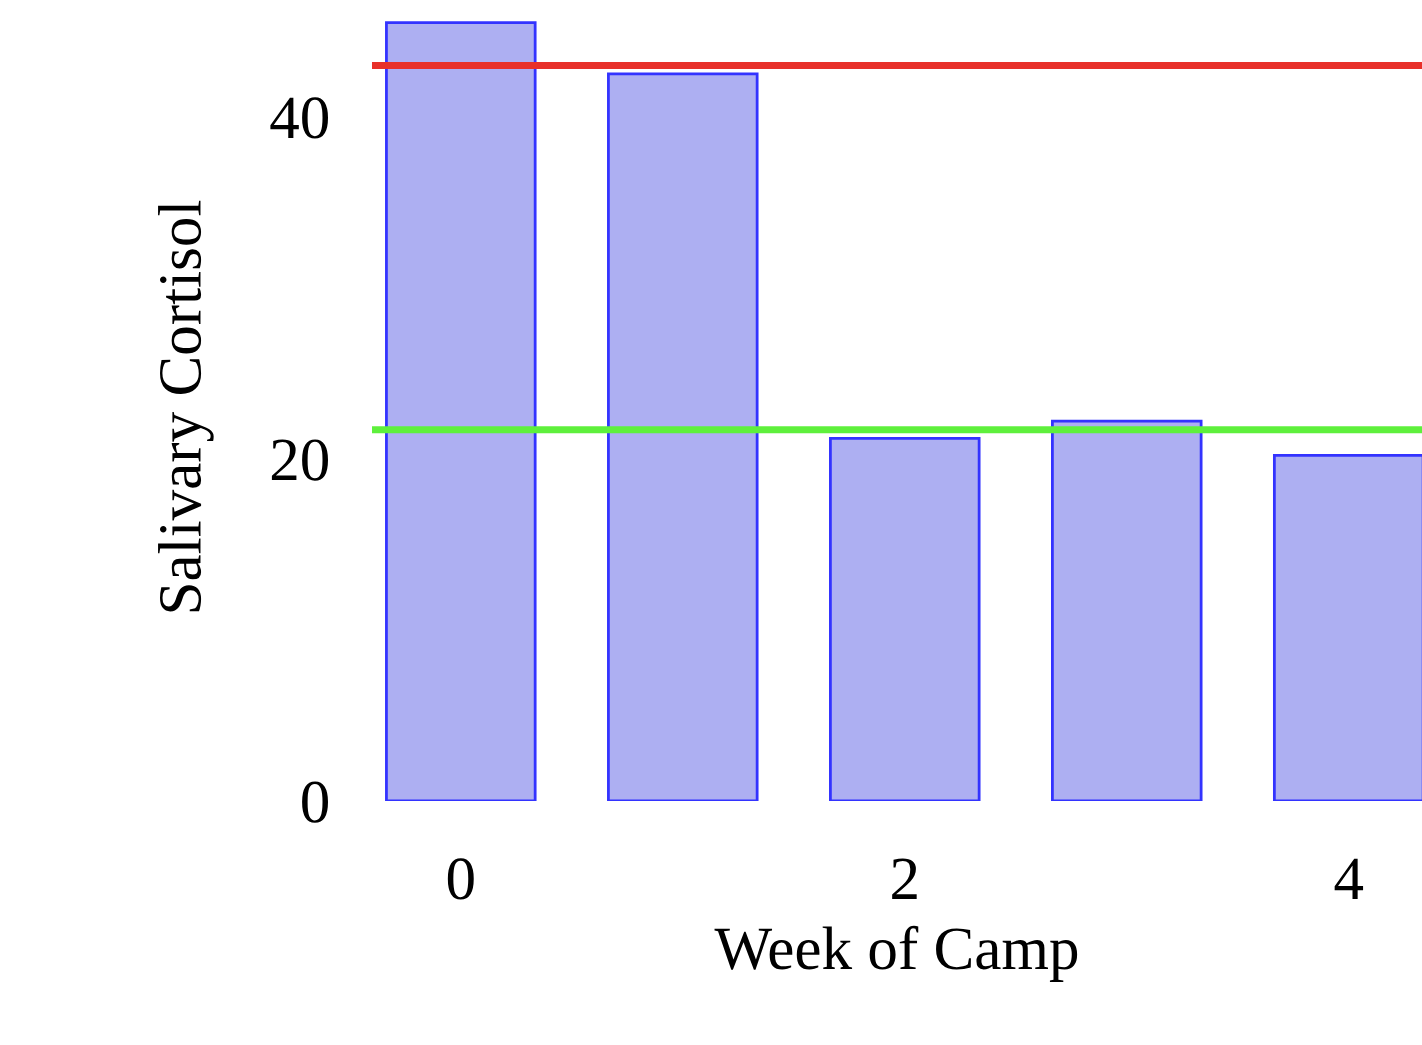 This screenshot has height=1045, width=1422. What do you see at coordinates (904, 878) in the screenshot?
I see `x-tick-label: 2` at bounding box center [904, 878].